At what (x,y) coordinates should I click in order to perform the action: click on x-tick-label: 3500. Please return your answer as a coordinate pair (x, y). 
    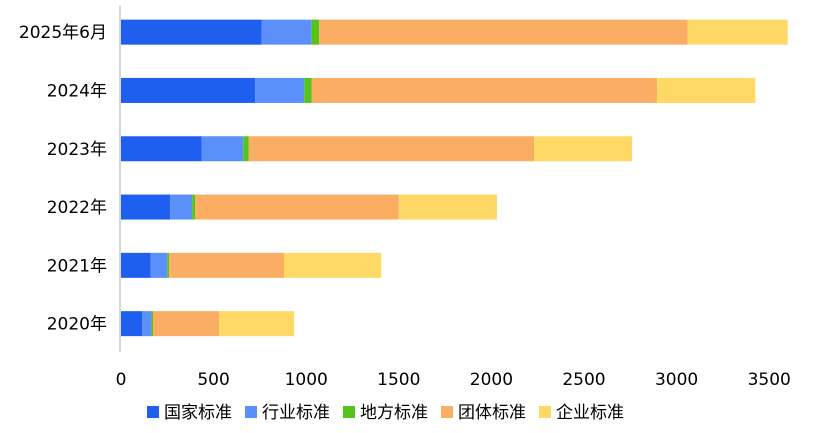
    Looking at the image, I should click on (769, 380).